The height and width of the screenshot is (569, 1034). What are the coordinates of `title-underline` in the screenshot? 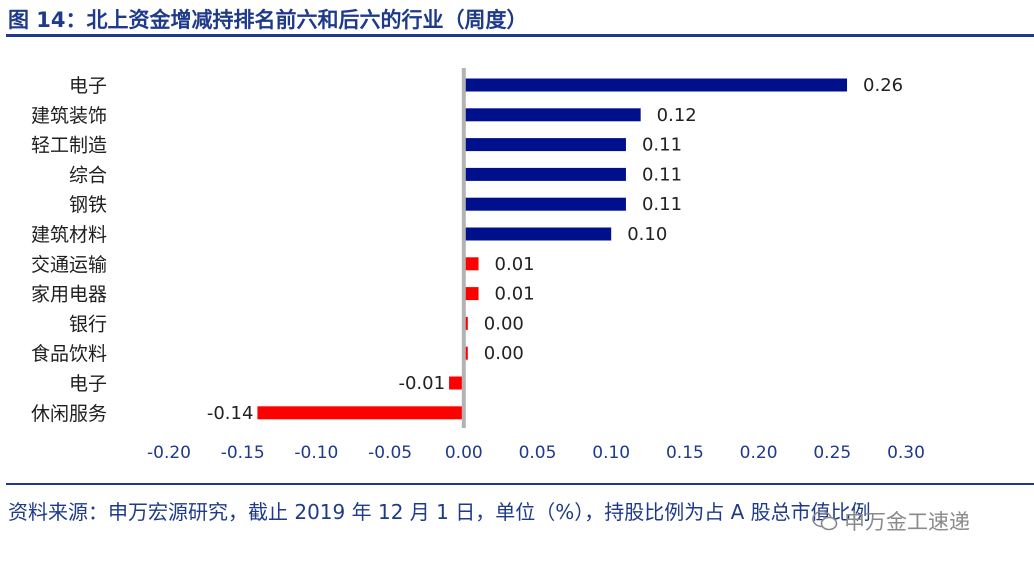 It's located at (520, 35).